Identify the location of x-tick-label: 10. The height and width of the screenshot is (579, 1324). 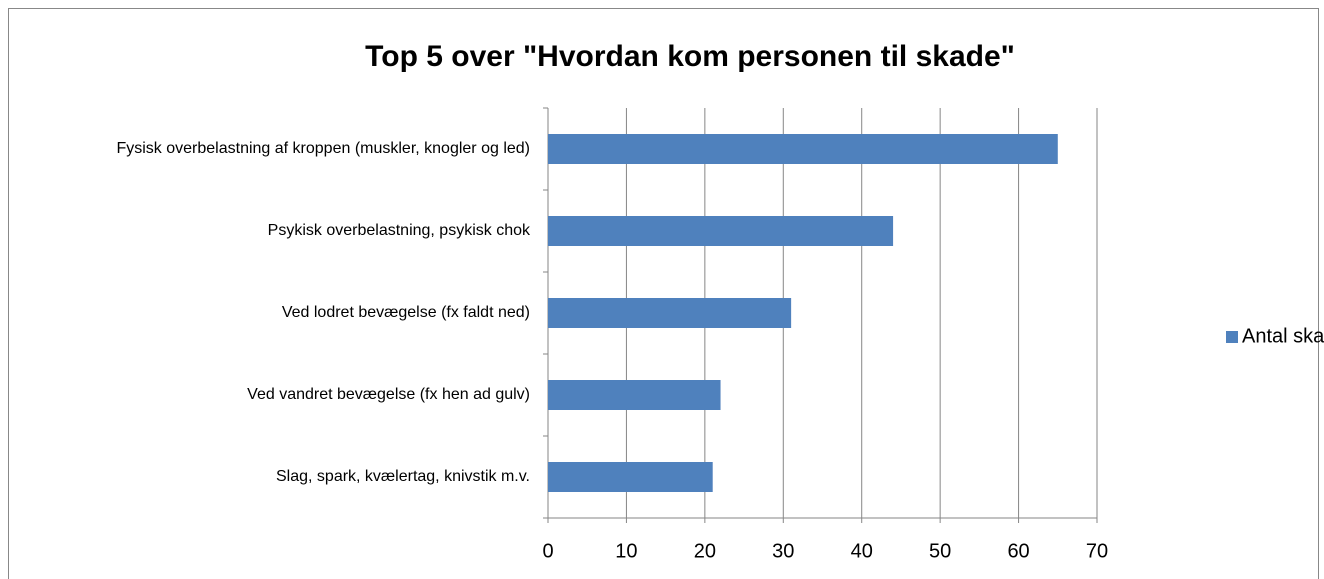
(626, 551).